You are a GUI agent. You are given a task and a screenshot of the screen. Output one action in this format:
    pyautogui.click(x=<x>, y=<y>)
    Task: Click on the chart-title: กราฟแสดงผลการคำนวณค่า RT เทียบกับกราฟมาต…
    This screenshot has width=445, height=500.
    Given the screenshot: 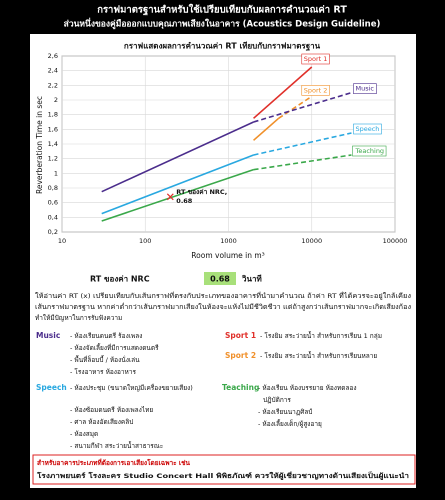 What is the action you would take?
    pyautogui.click(x=222, y=46)
    